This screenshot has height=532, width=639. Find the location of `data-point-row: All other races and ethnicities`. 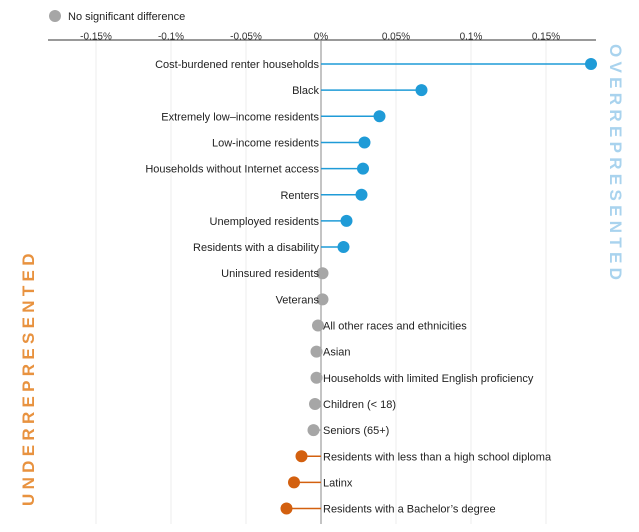

data-point-row: All other races and ethnicities is located at coordinates (389, 326).